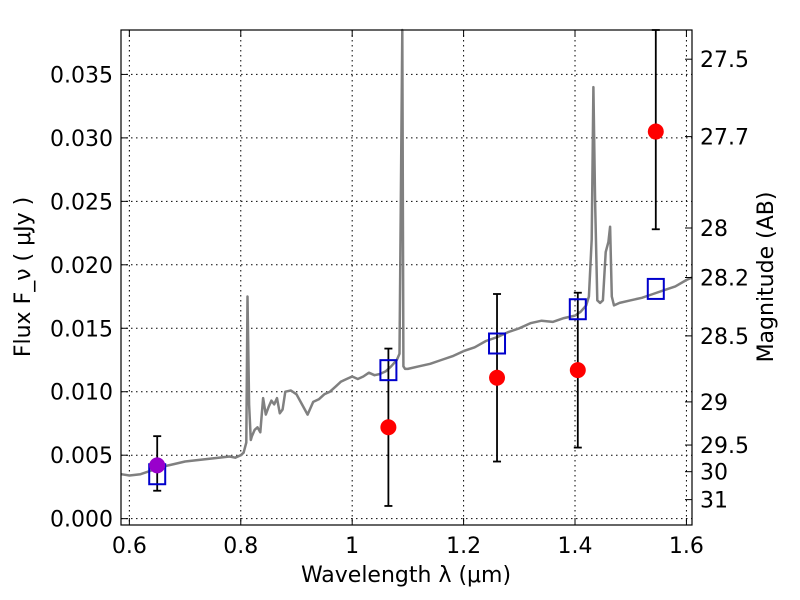  Describe the element at coordinates (724, 279) in the screenshot. I see `y2-tick-label: 28.2` at that location.